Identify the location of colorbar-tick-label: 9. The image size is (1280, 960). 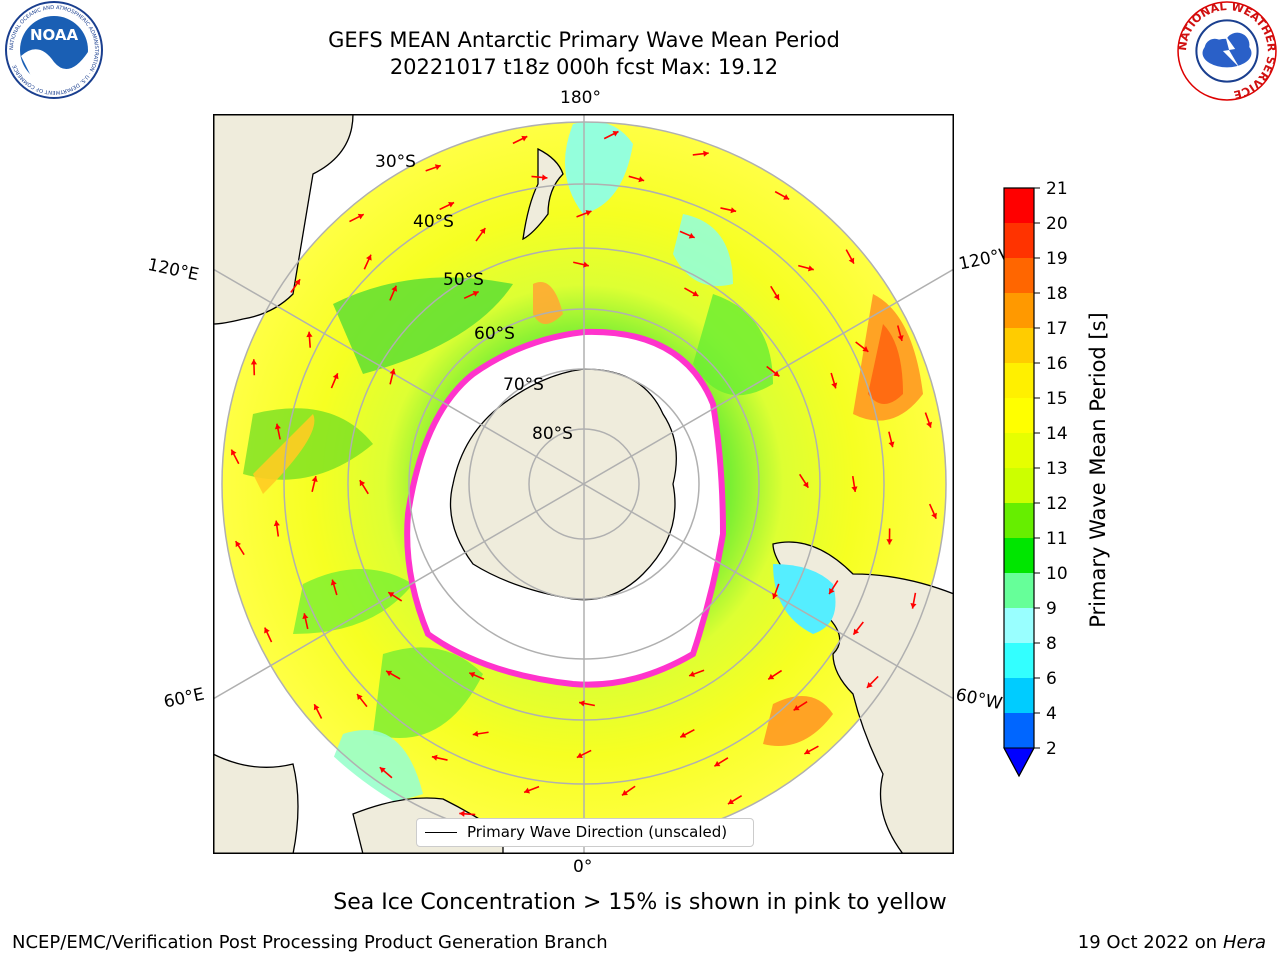
(1051, 609).